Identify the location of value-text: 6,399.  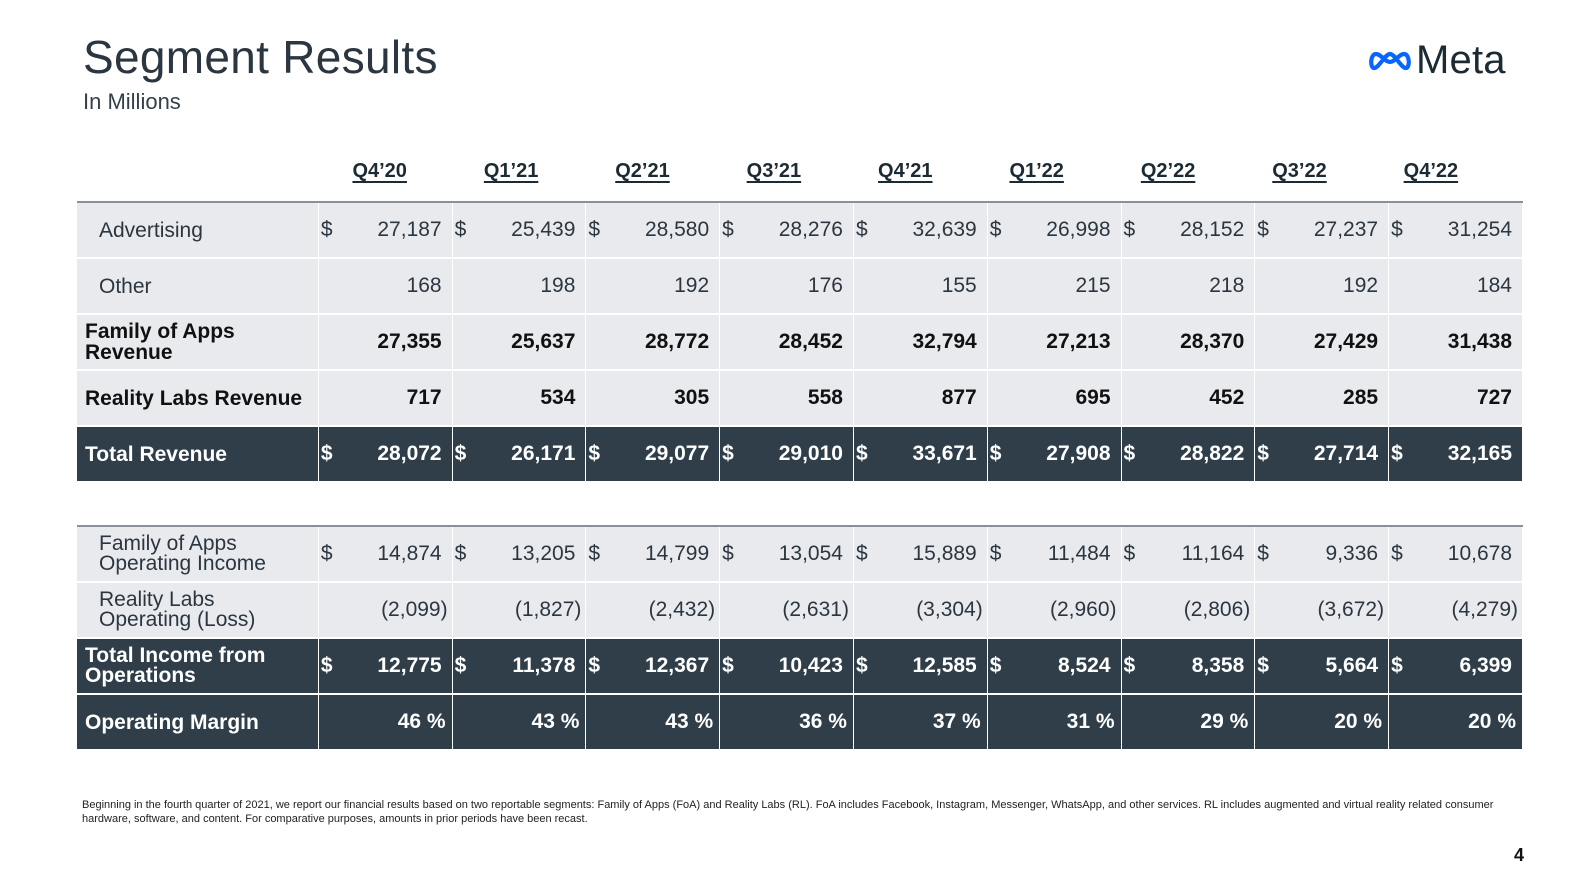
(1485, 665).